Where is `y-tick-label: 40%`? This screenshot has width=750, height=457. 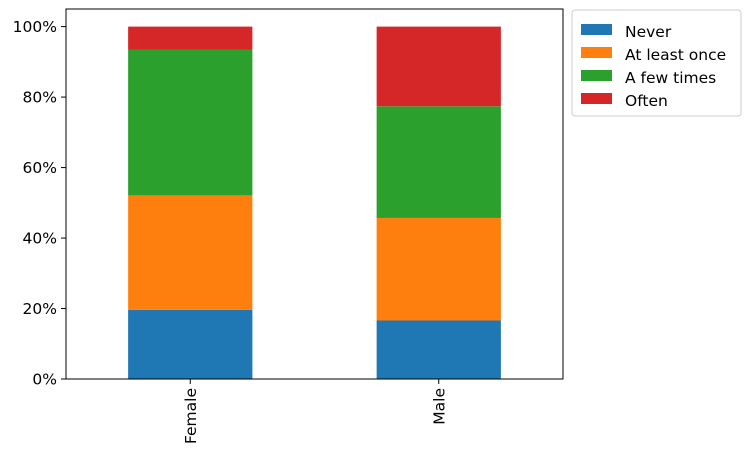 y-tick-label: 40% is located at coordinates (40, 239).